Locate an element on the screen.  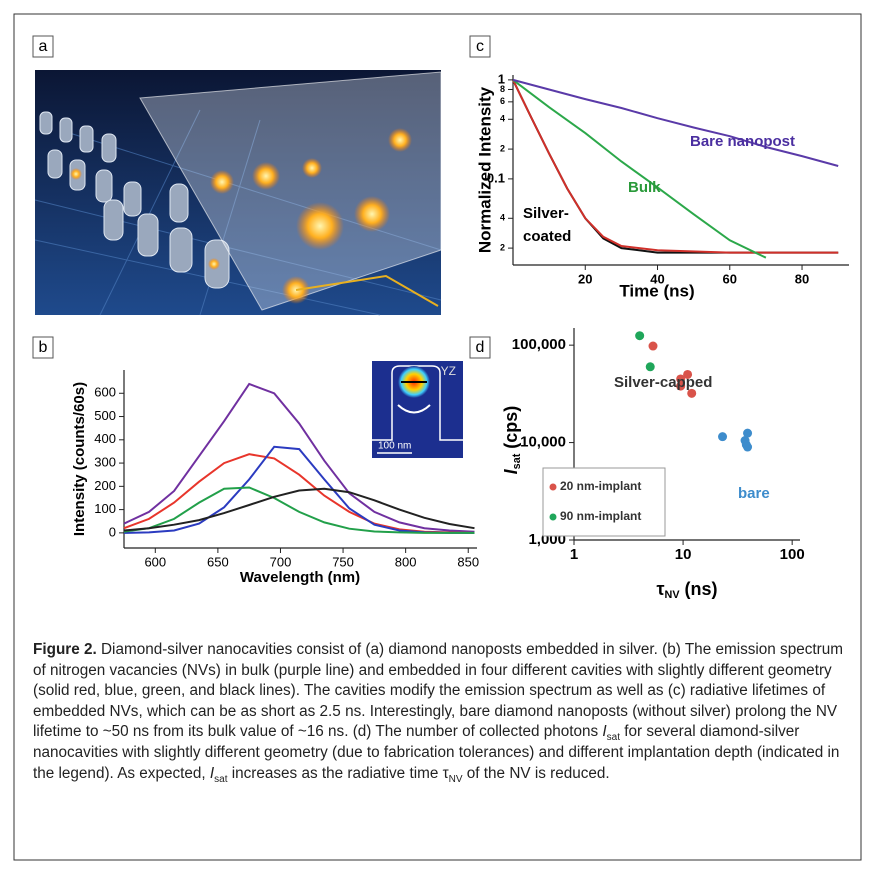
x-tick-label: 1 is located at coordinates (574, 554).